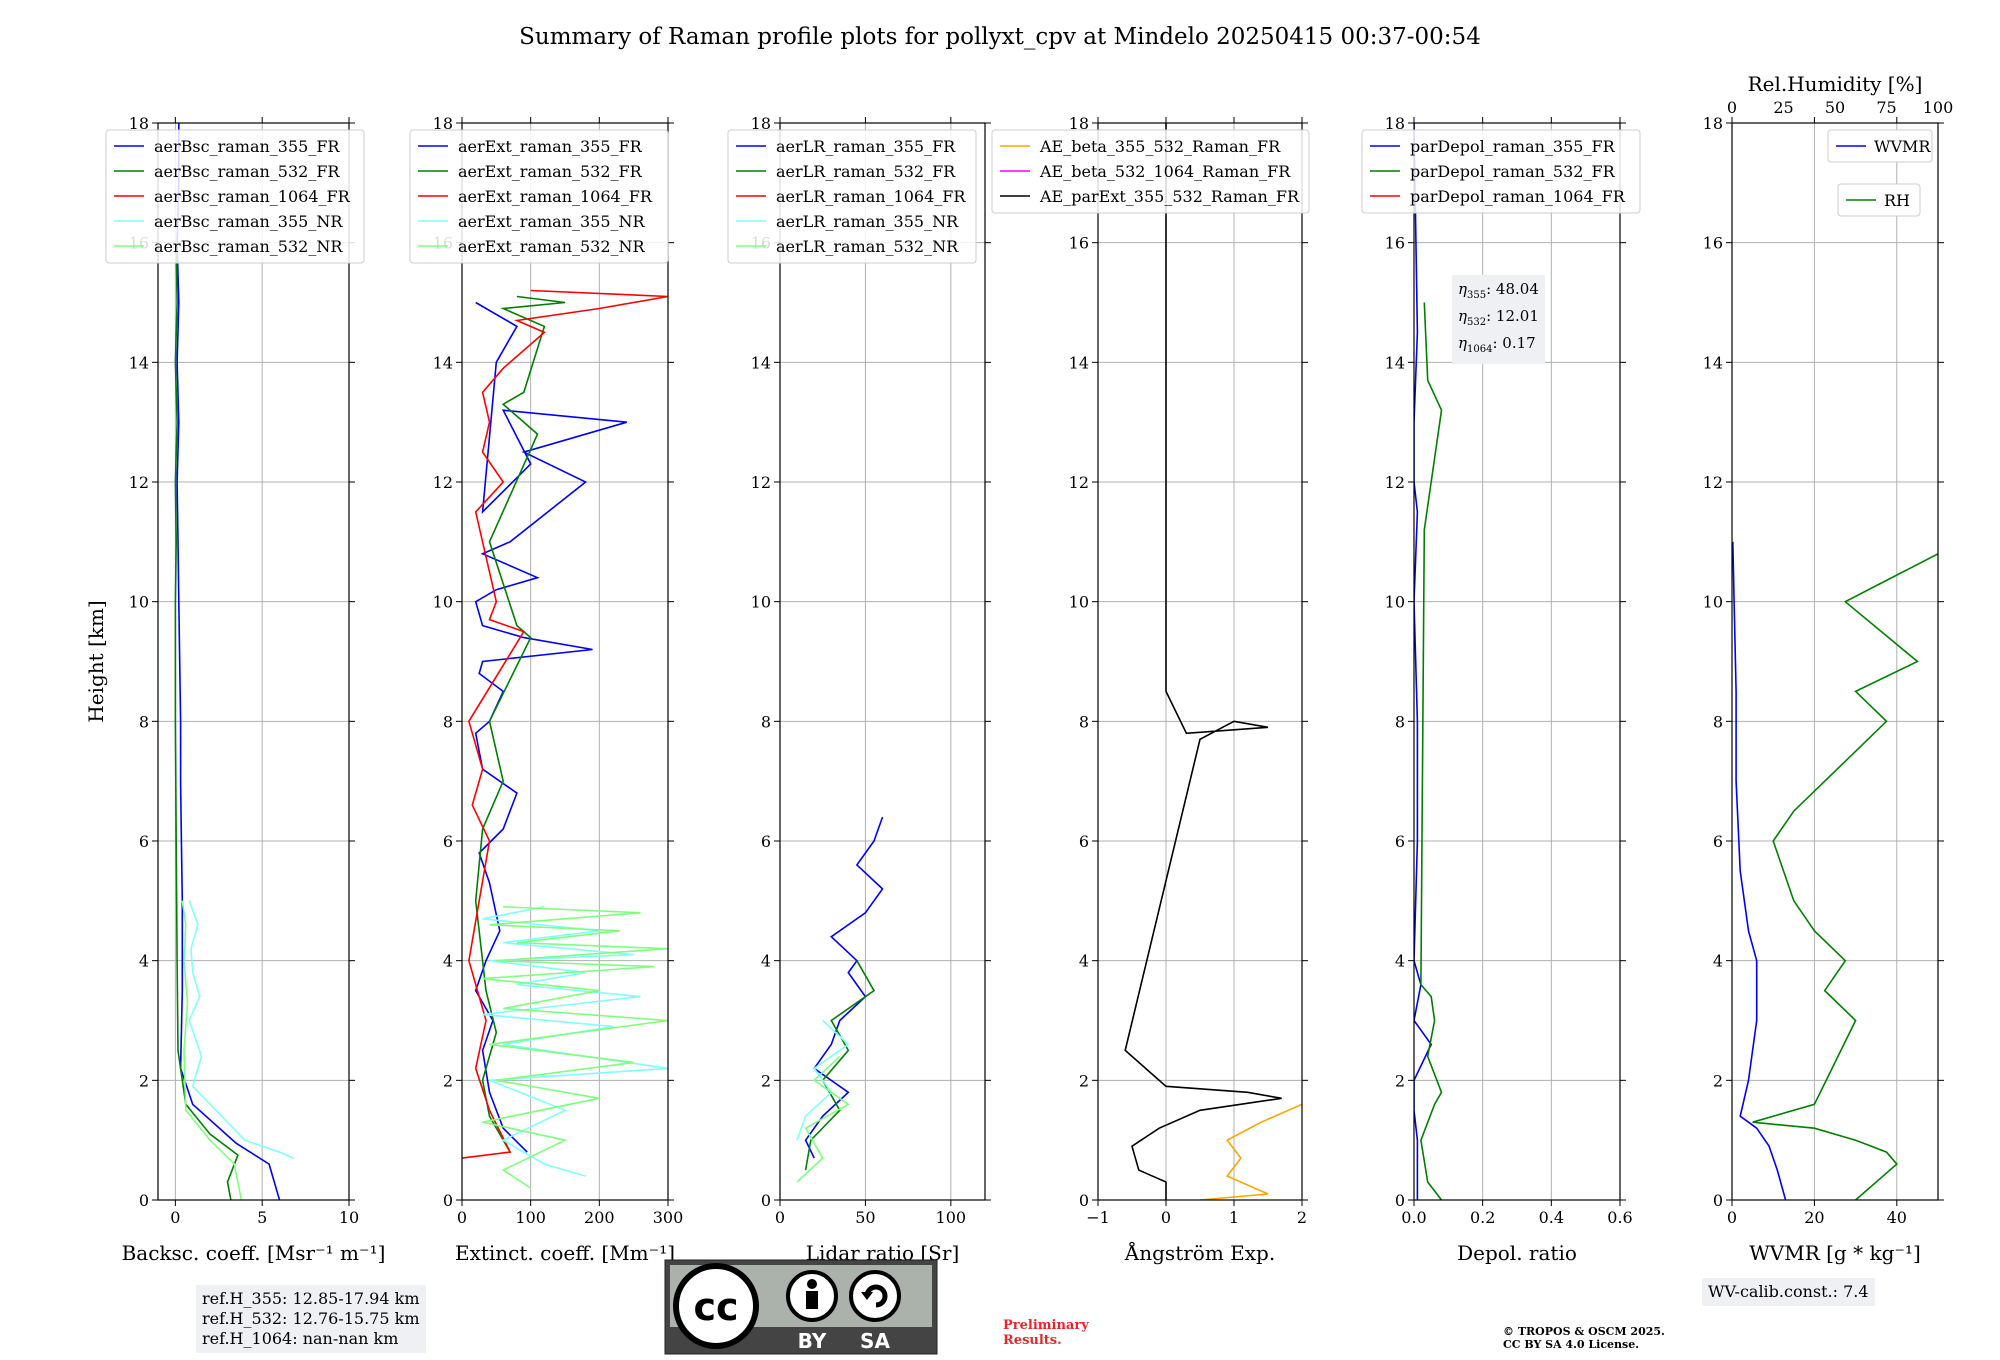  What do you see at coordinates (550, 146) in the screenshot?
I see `legend-label: aerExt_raman_355_FR` at bounding box center [550, 146].